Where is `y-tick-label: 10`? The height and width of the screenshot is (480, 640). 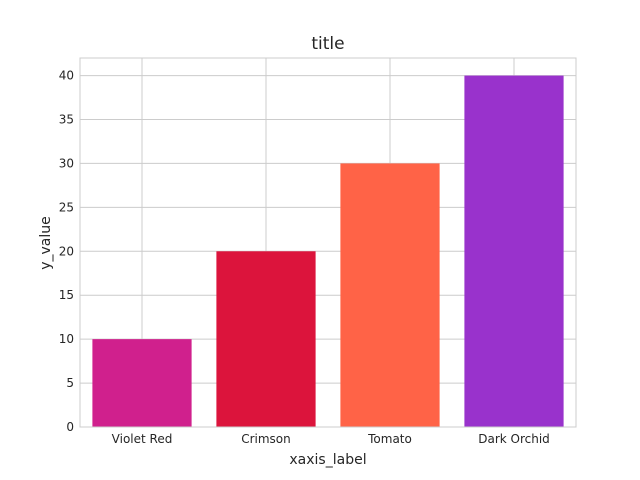
y-tick-label: 10 is located at coordinates (66, 339).